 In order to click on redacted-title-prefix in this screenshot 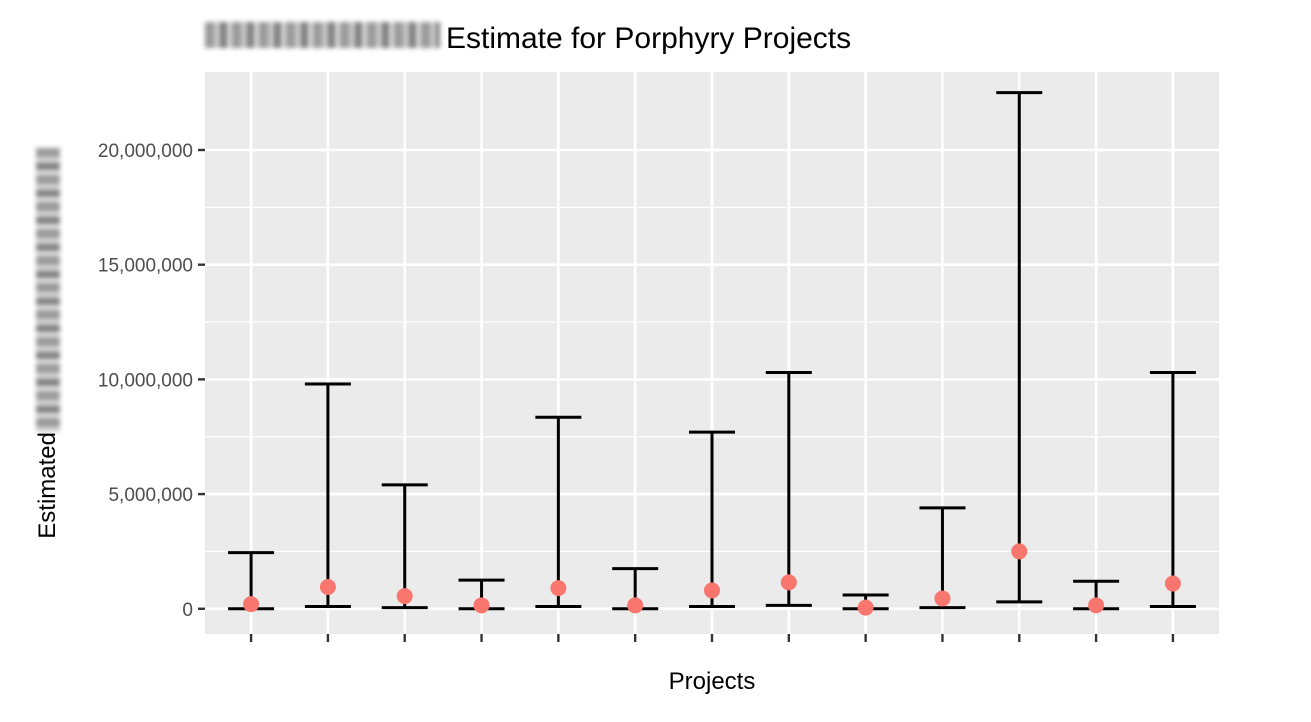, I will do `click(322, 35)`.